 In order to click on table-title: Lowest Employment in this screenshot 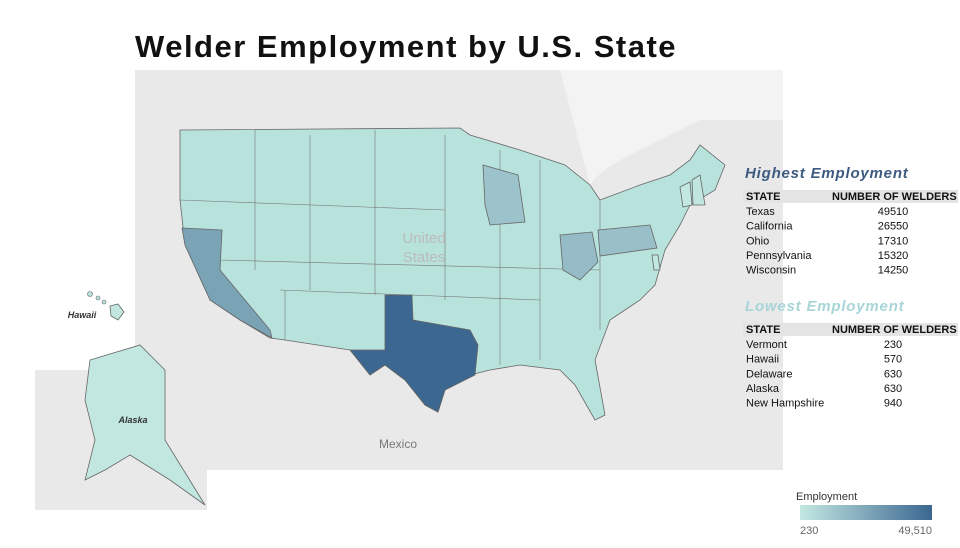, I will do `click(825, 306)`.